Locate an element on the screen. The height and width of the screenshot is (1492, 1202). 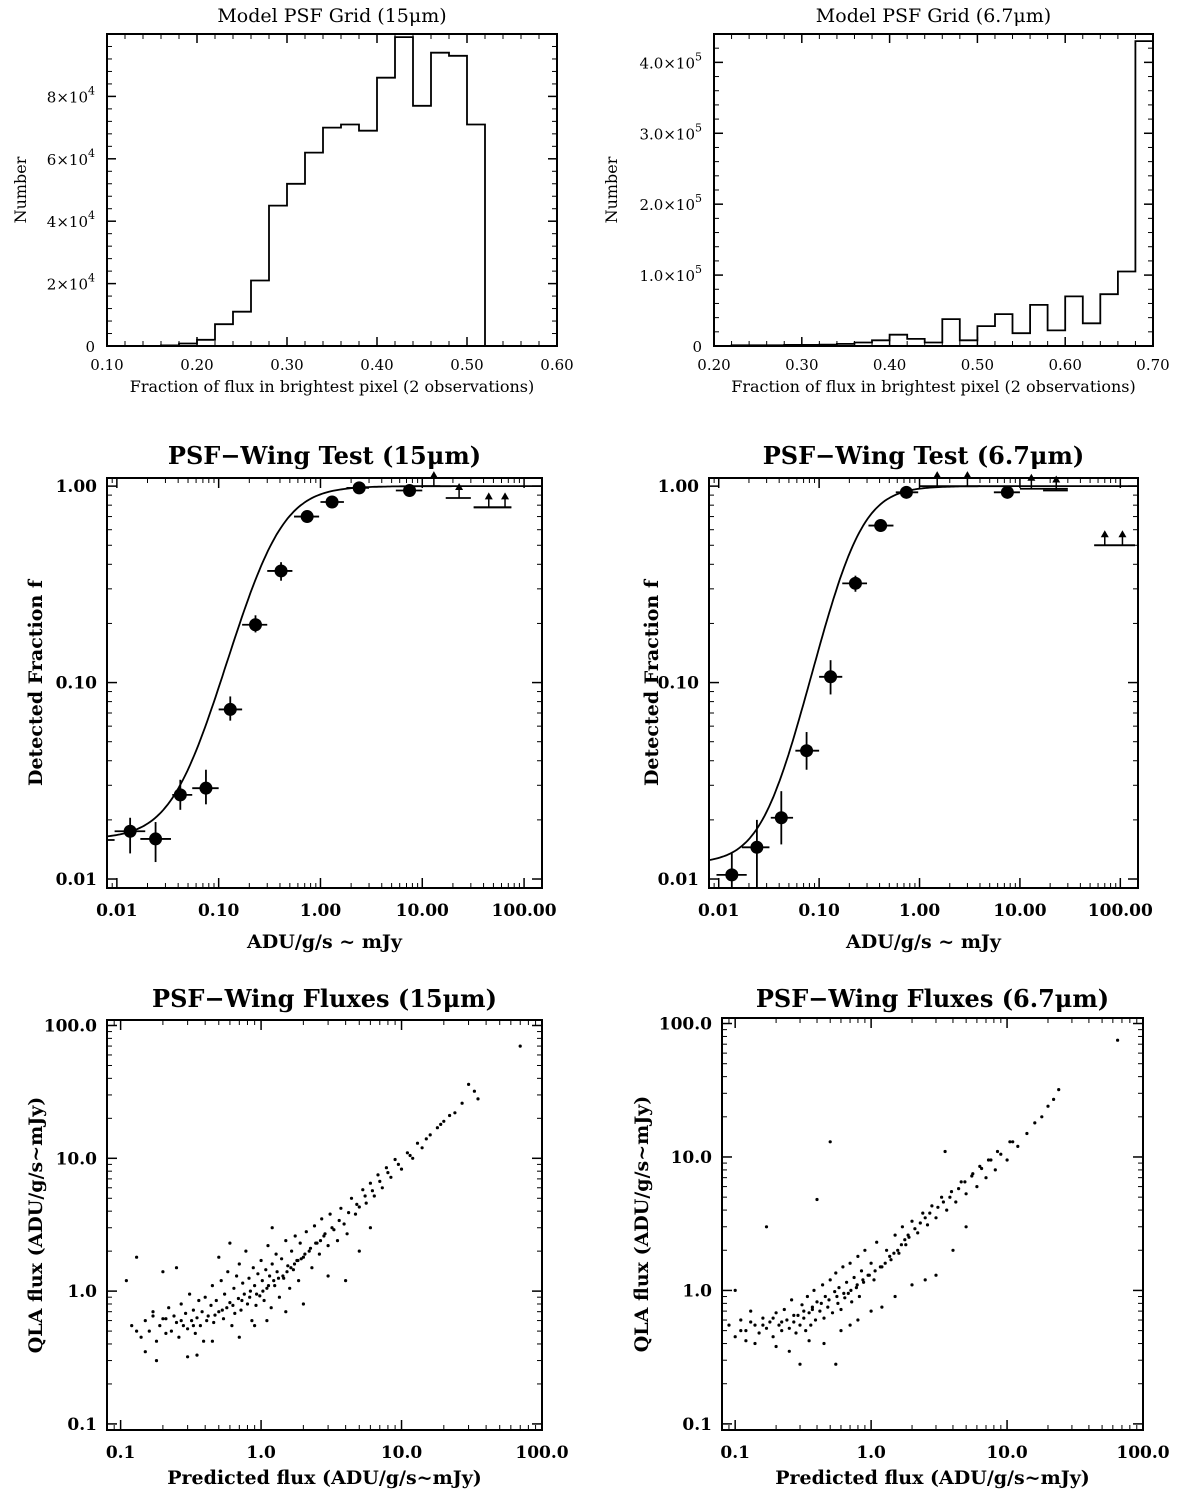
x-tick-label: 0.10 is located at coordinates (219, 911).